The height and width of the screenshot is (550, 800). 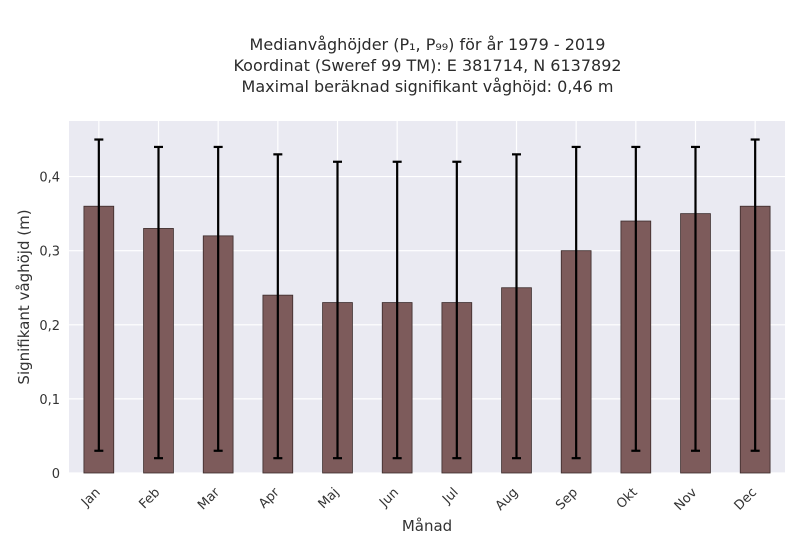 What do you see at coordinates (149, 498) in the screenshot?
I see `x-tick-label-feb: Feb` at bounding box center [149, 498].